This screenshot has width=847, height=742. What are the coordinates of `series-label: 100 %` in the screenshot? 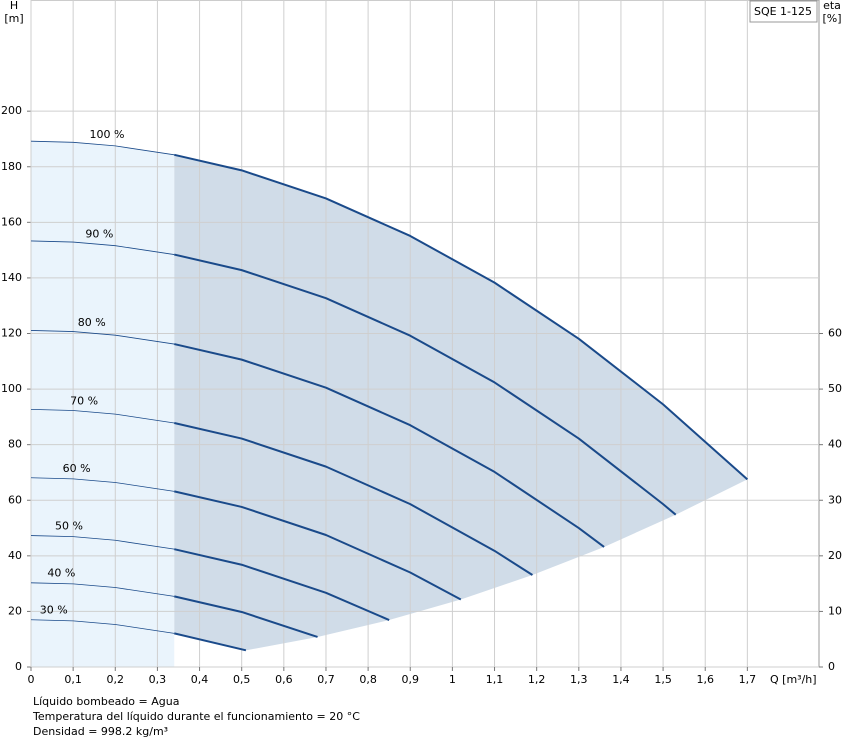 It's located at (106, 134).